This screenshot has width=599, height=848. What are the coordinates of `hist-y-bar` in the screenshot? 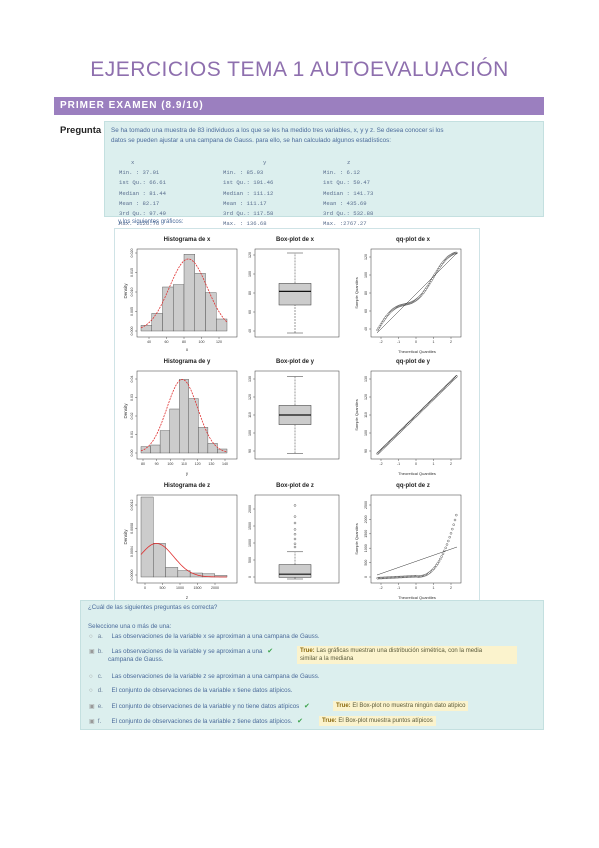 It's located at (212, 448).